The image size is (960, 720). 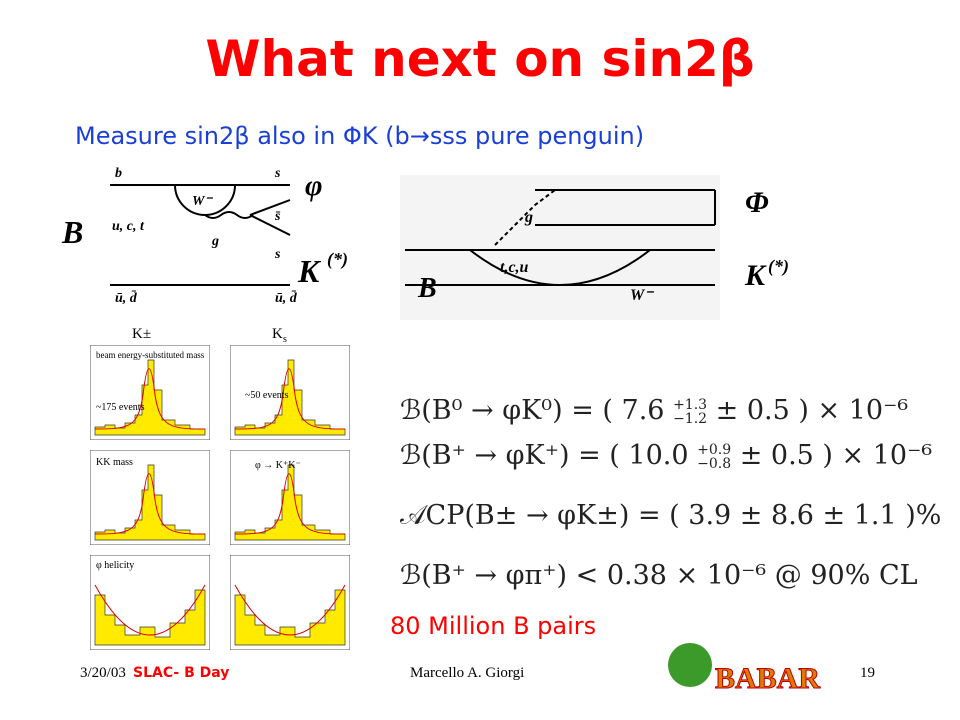 I want to click on feynman-right, so click(x=560, y=247).